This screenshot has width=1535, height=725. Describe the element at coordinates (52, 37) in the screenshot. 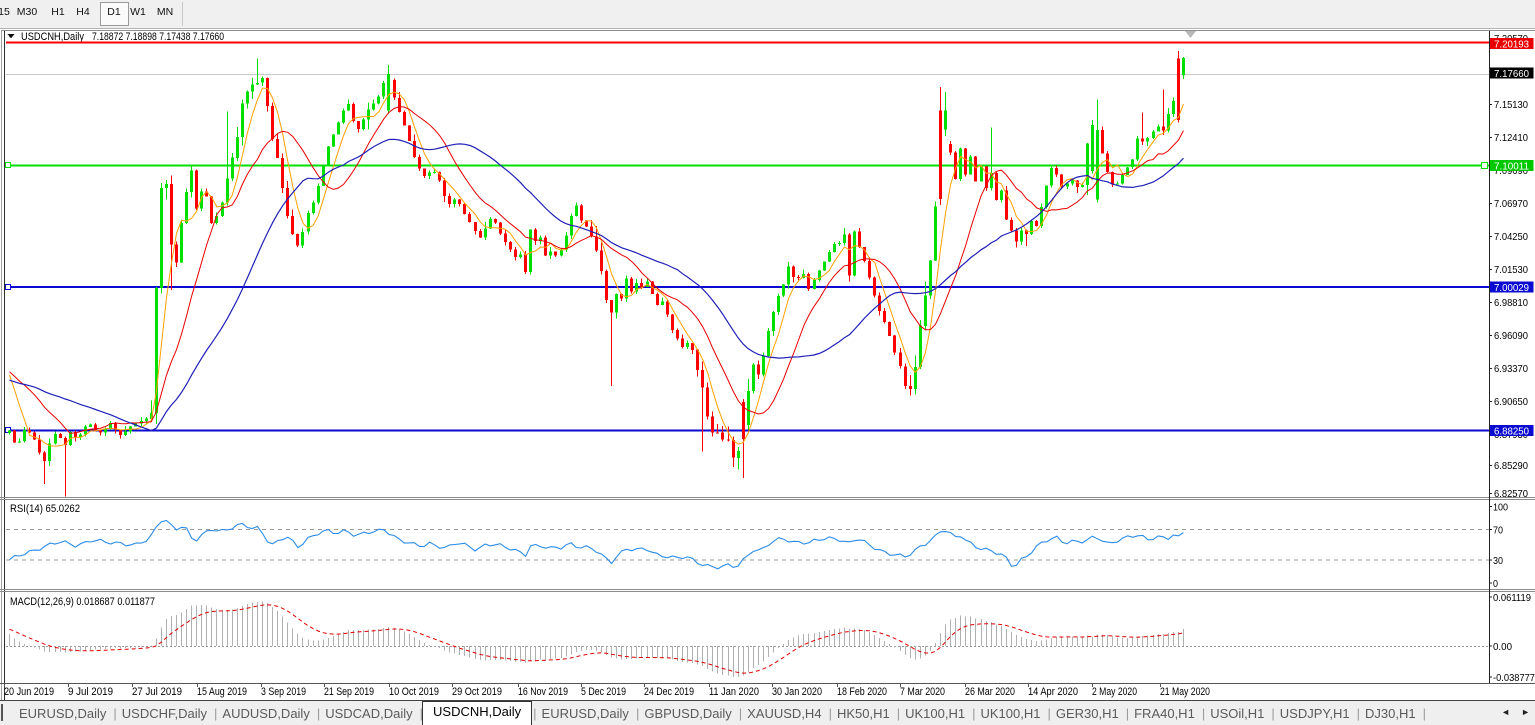

I see `svg-text: USDCNH,Daily` at that location.